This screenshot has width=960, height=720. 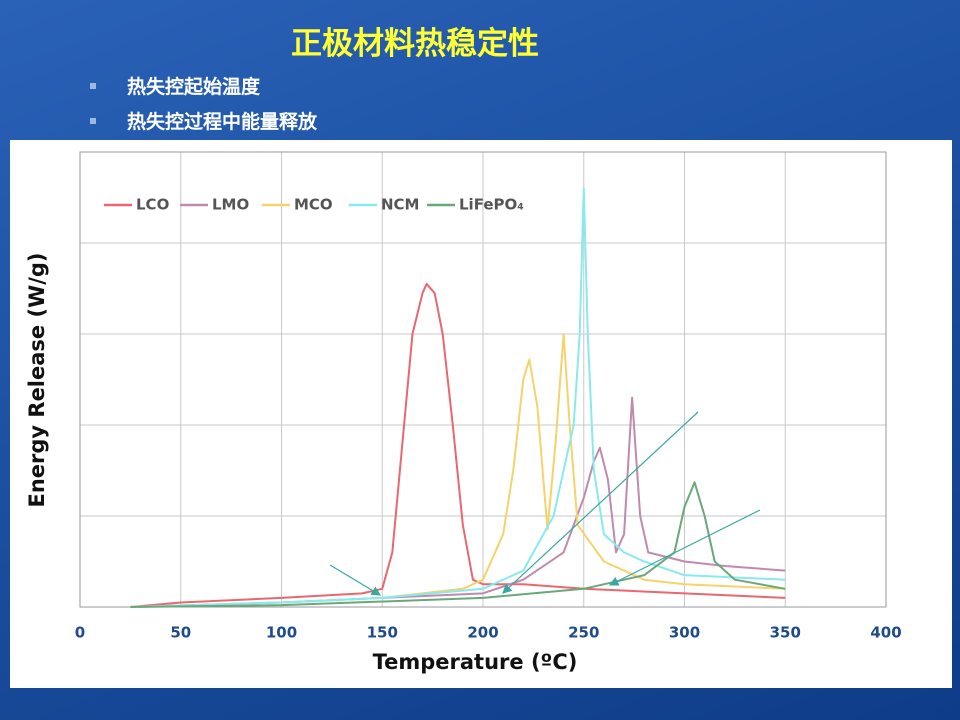 I want to click on bullet: 热失控过程中能量释放, so click(x=222, y=122).